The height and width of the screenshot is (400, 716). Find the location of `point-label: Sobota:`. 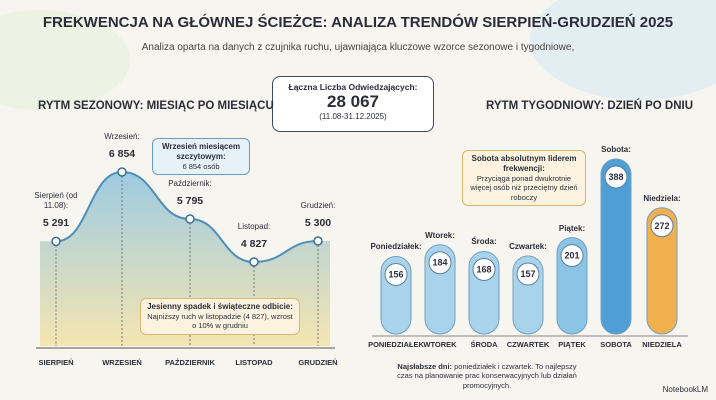

point-label: Sobota: is located at coordinates (616, 150).